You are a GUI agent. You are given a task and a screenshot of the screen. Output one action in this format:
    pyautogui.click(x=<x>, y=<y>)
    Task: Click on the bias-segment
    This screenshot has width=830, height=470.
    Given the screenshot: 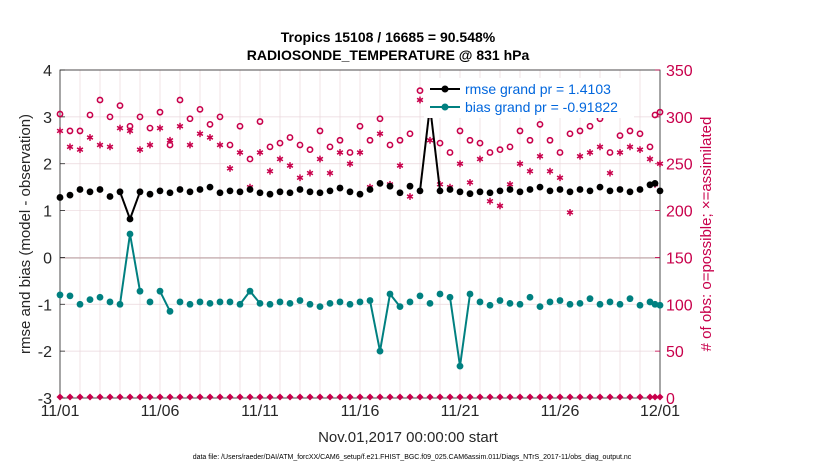 What is the action you would take?
    pyautogui.click(x=375, y=326)
    